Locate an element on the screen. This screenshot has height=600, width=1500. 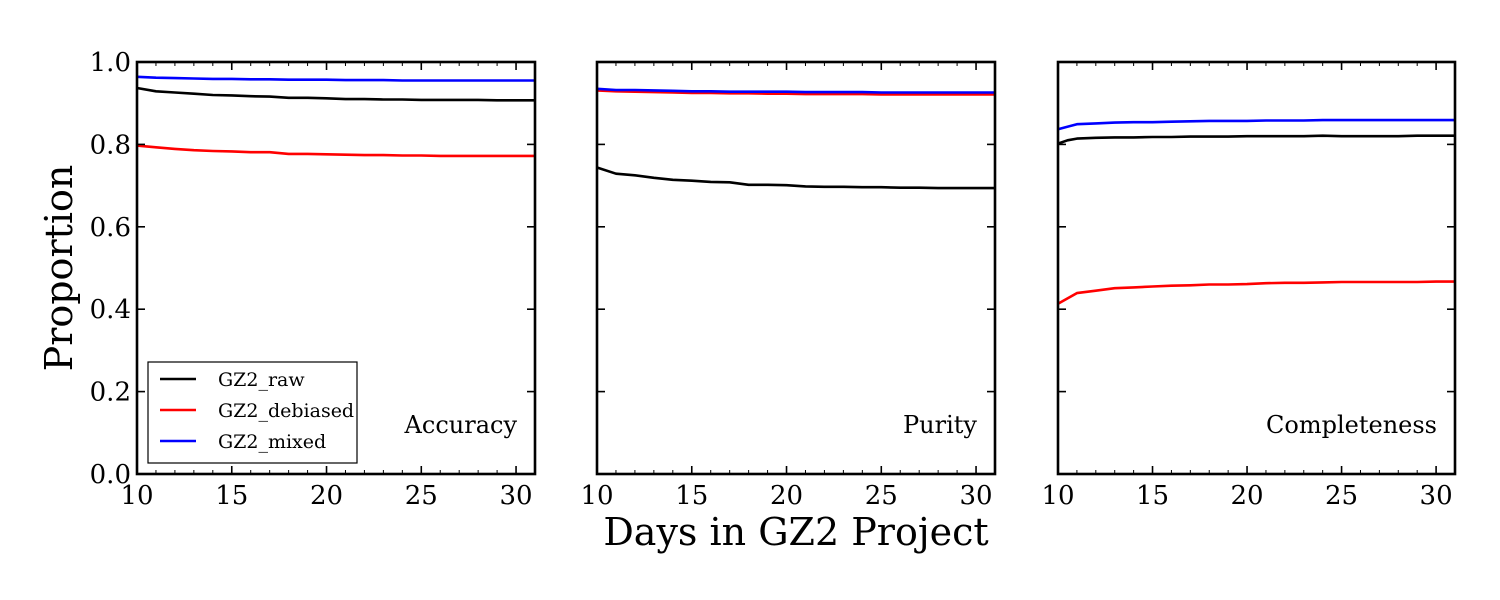
legend-label-gz2-debiased: GZ2_debiased is located at coordinates (286, 411).